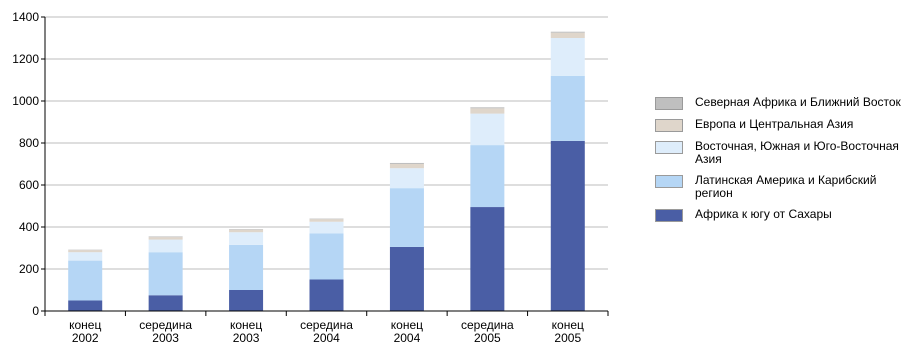 This screenshot has width=920, height=347. Describe the element at coordinates (487, 331) in the screenshot. I see `x-tick-label: середина 2005` at that location.